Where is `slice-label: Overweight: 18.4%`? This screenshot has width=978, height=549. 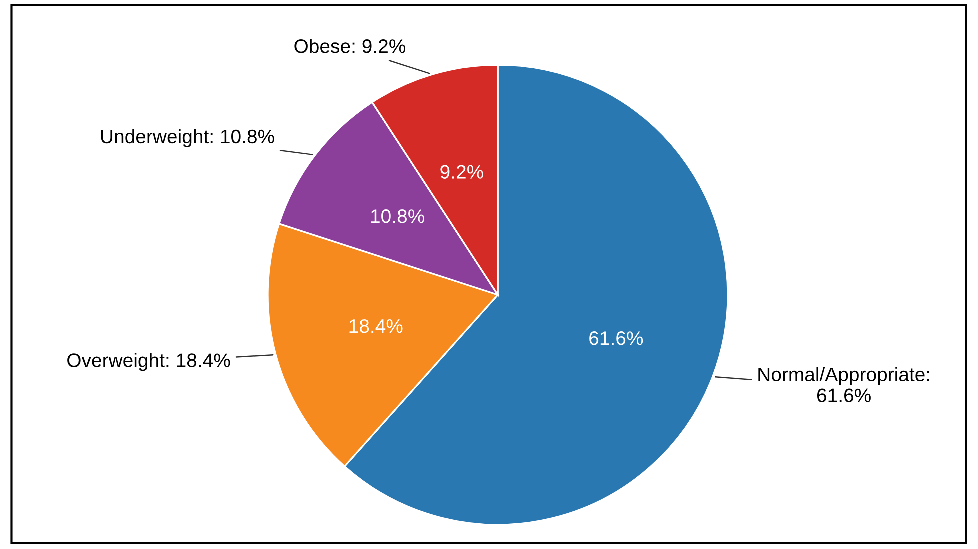
slice-label: Overweight: 18.4% is located at coordinates (149, 362).